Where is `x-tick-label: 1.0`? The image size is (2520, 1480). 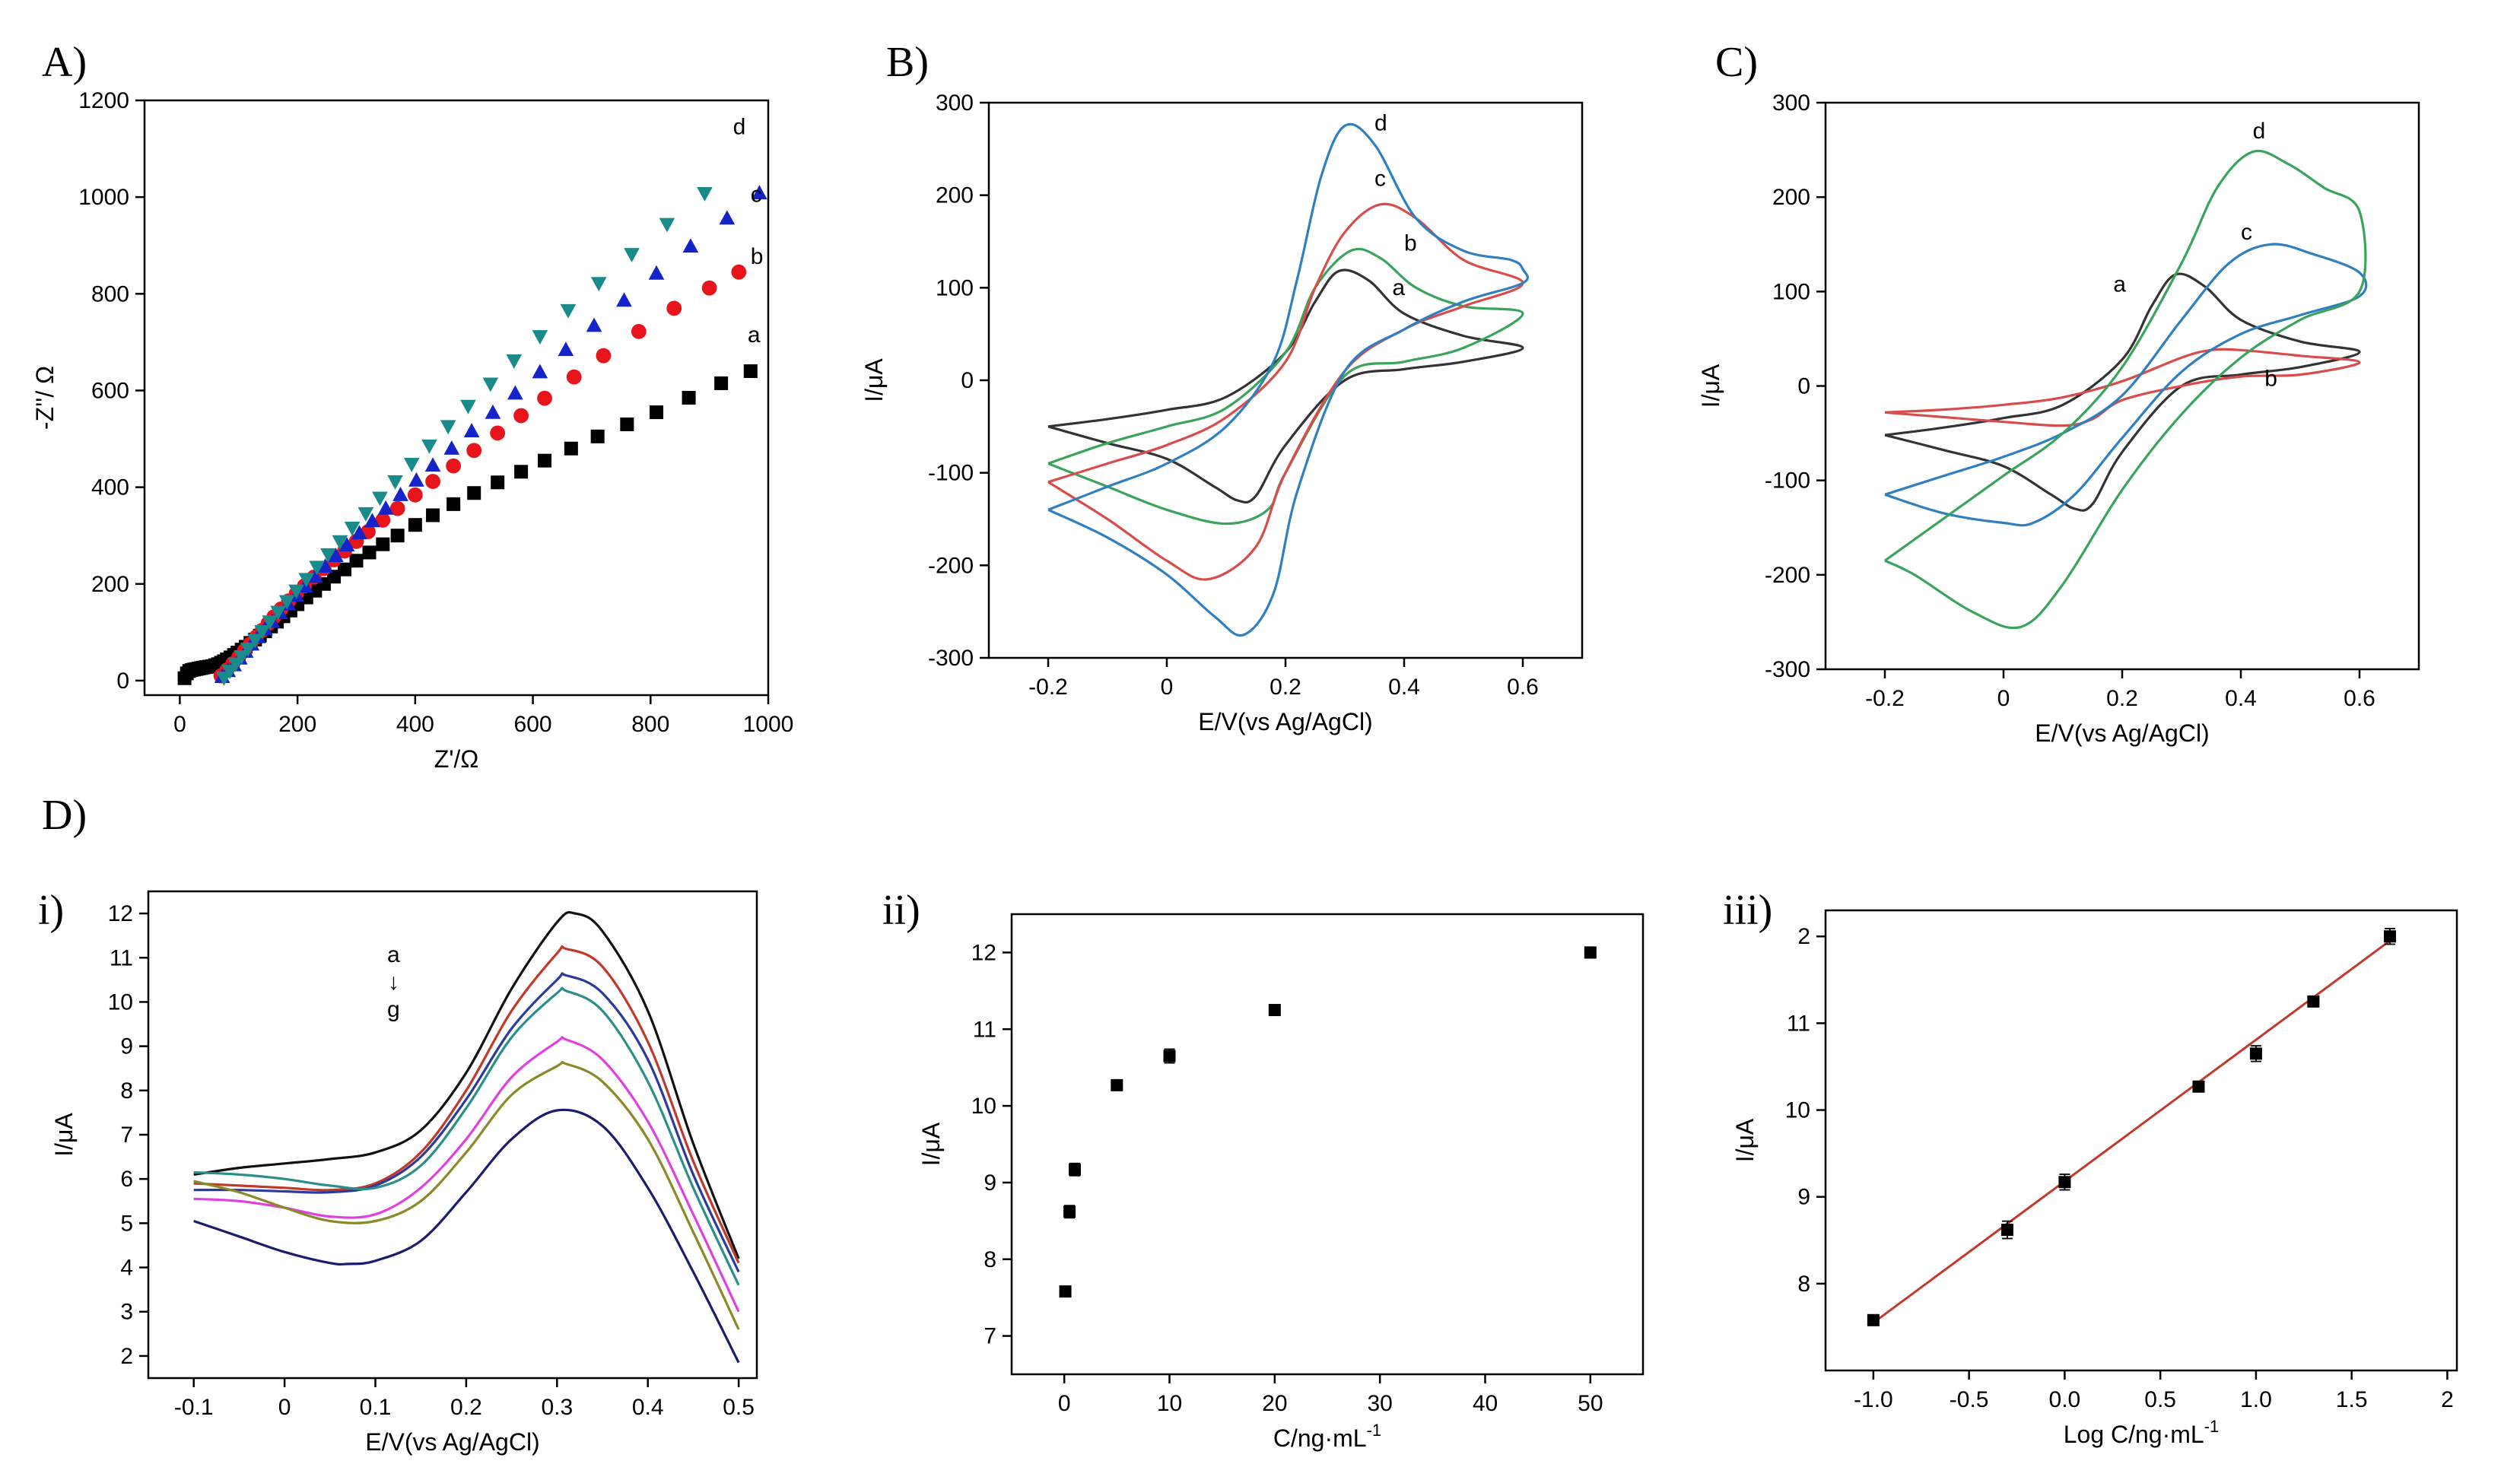 x-tick-label: 1.0 is located at coordinates (2256, 1399).